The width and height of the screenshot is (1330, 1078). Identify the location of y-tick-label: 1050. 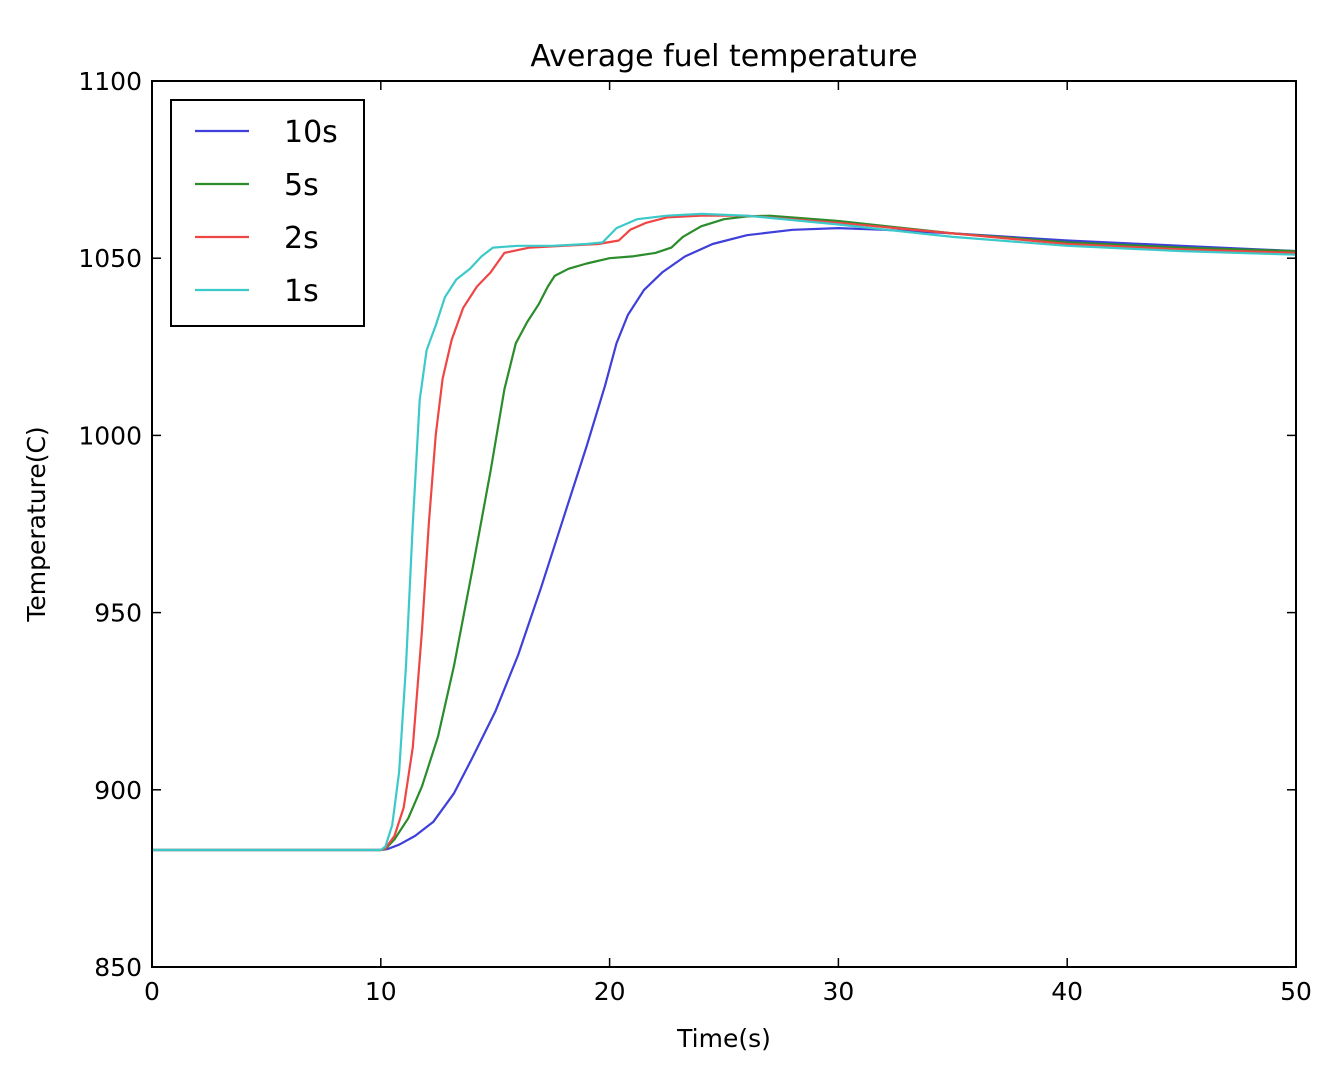
(110, 258).